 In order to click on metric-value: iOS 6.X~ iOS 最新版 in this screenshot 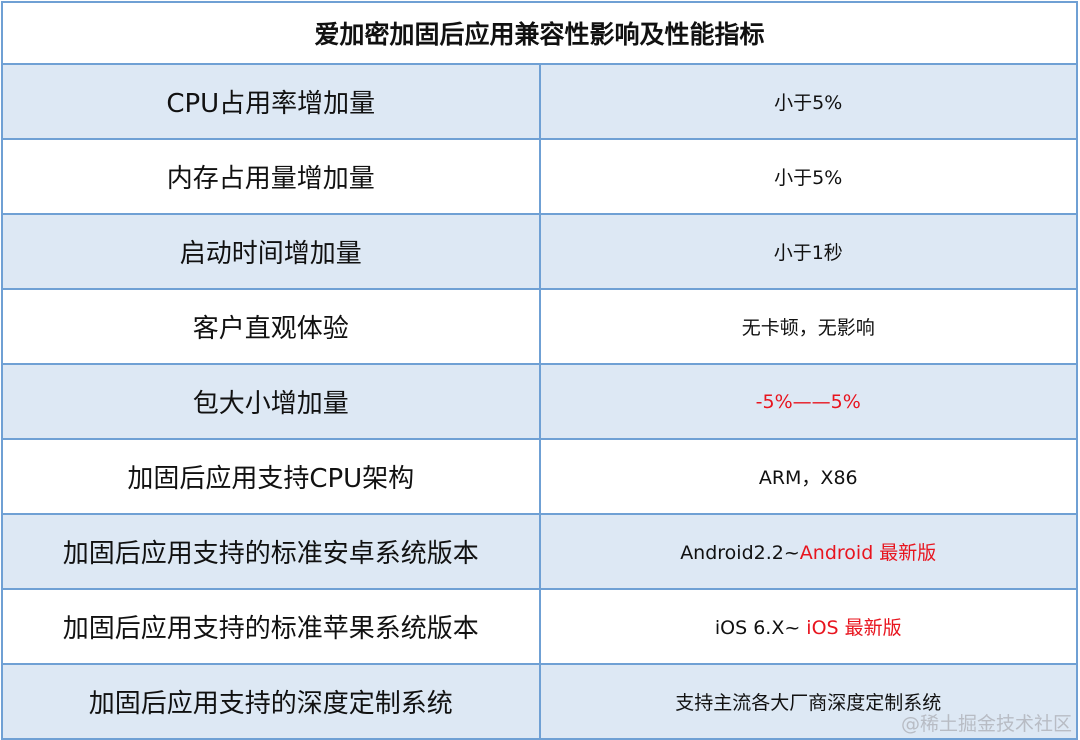, I will do `click(808, 626)`.